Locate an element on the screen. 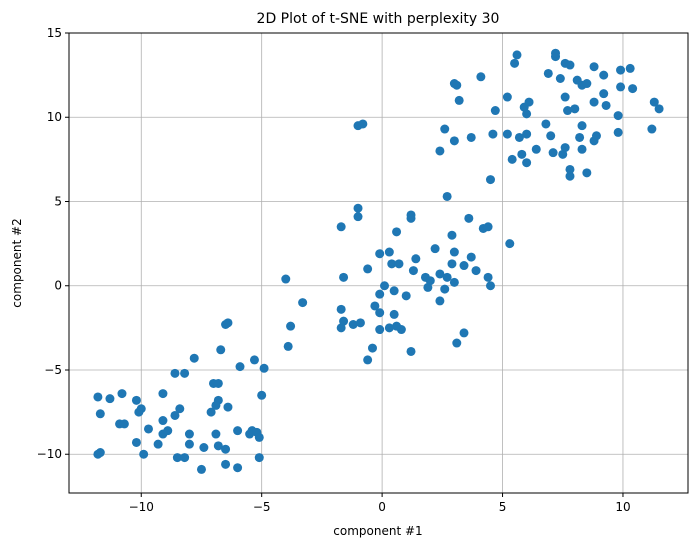 The image size is (698, 551). y-axis-label: component #2 is located at coordinates (17, 262).